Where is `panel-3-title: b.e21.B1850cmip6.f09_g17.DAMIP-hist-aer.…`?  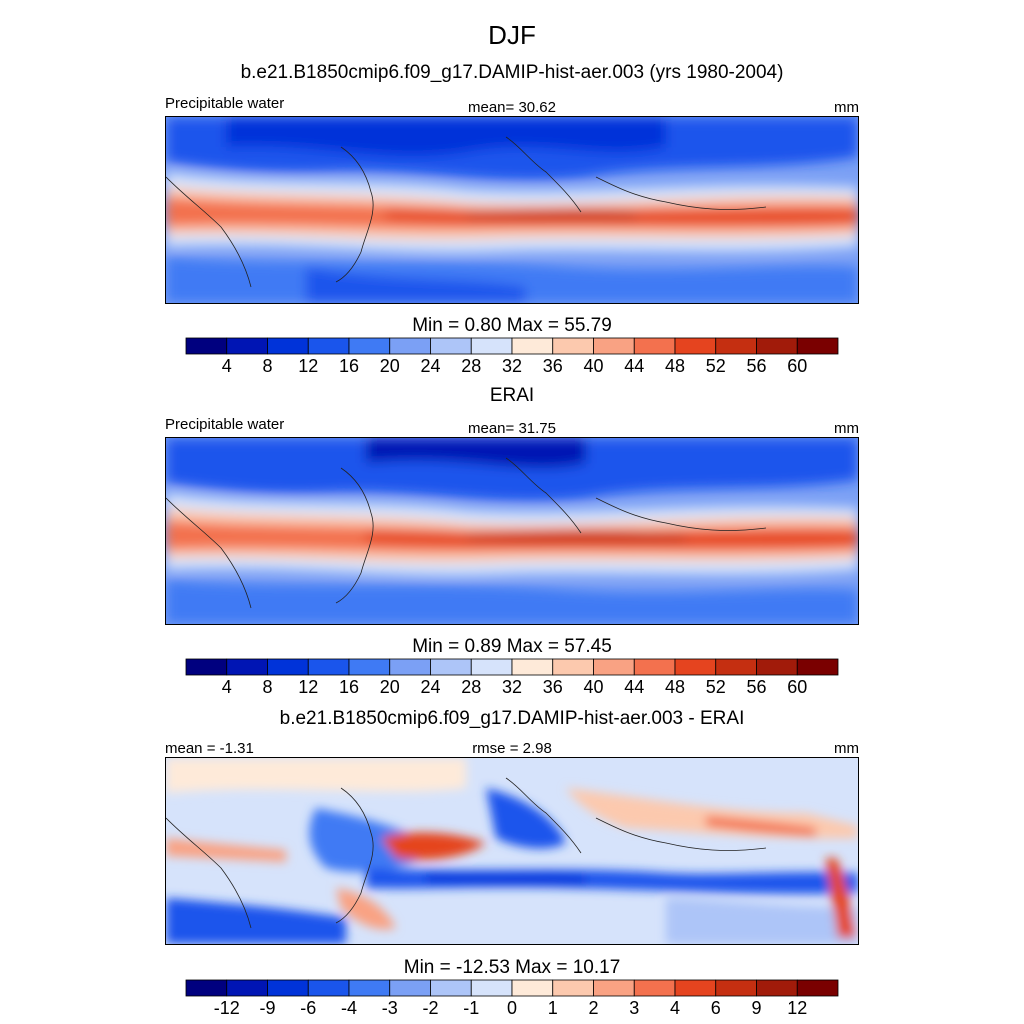 panel-3-title: b.e21.B1850cmip6.f09_g17.DAMIP-hist-aer.… is located at coordinates (512, 718).